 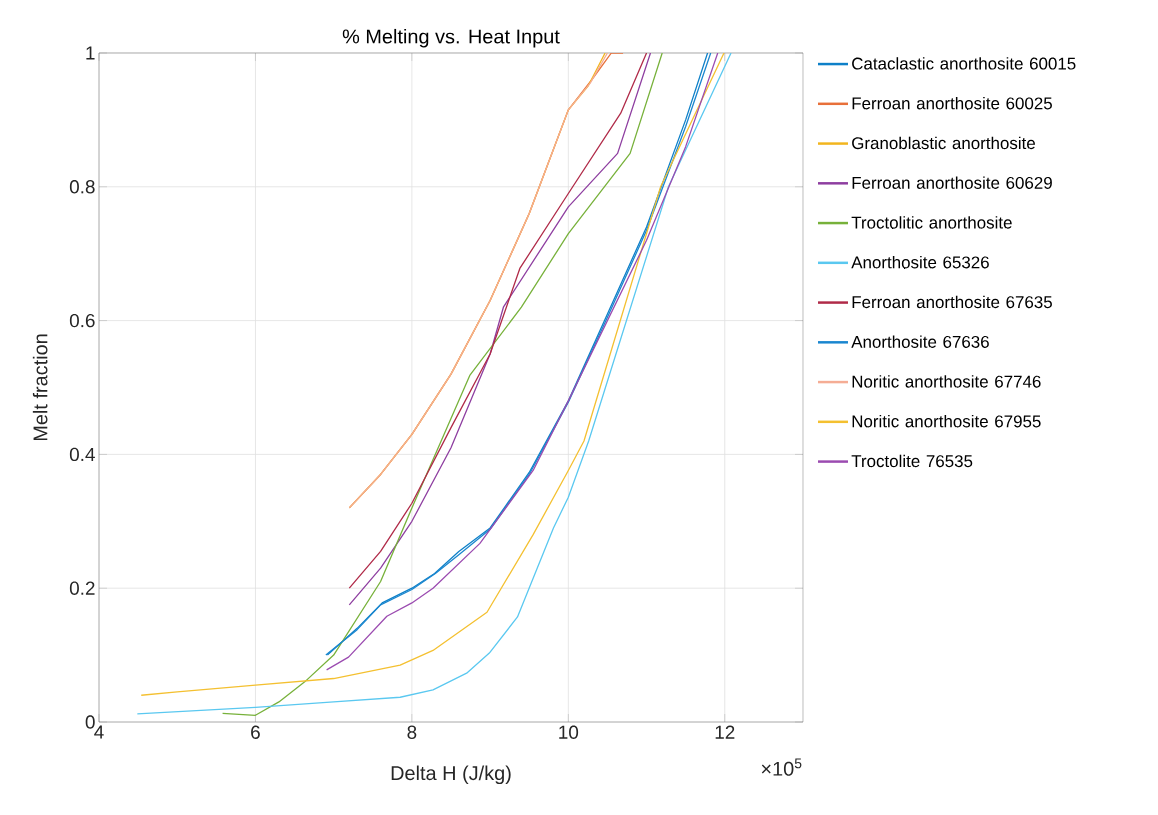 I want to click on chart-title: % Melting vs. Heat Input, so click(x=451, y=38).